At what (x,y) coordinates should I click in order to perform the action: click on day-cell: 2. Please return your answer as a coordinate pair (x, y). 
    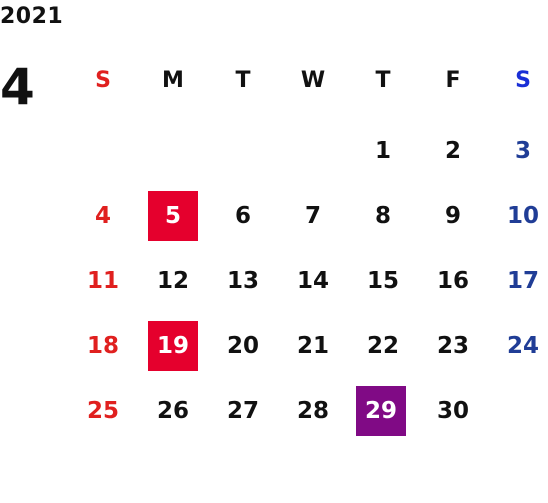
    Looking at the image, I should click on (452, 151).